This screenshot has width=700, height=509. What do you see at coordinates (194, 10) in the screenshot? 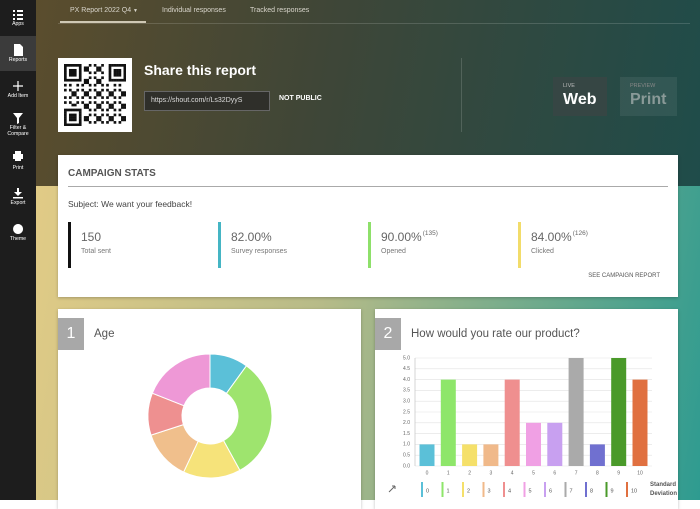
I see `tab: Individual responses` at bounding box center [194, 10].